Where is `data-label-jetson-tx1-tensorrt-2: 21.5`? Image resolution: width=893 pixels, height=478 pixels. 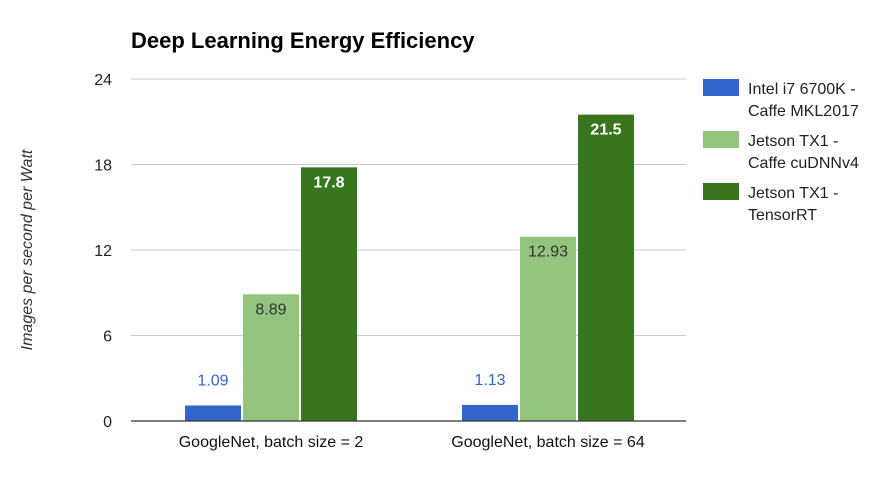 data-label-jetson-tx1-tensorrt-2: 21.5 is located at coordinates (605, 130).